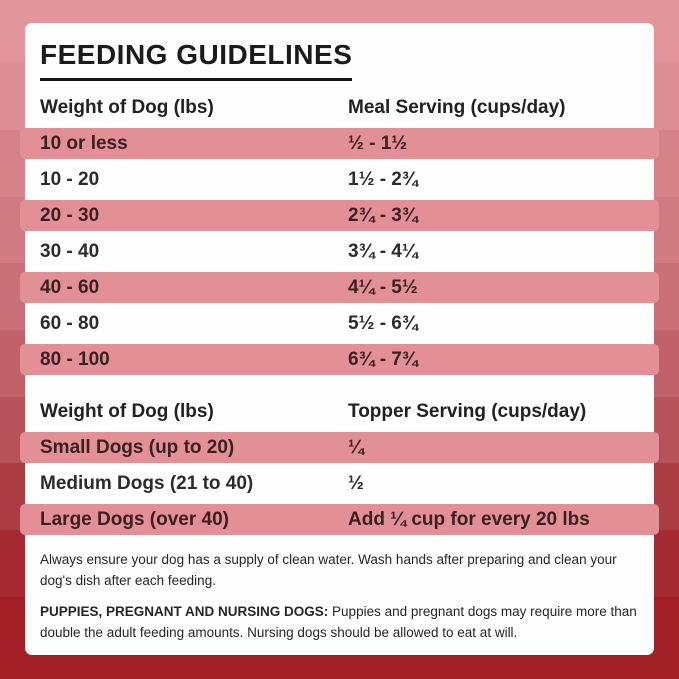 The width and height of the screenshot is (679, 679). I want to click on topper-col2-header: Topper Serving (cups/day), so click(467, 411).